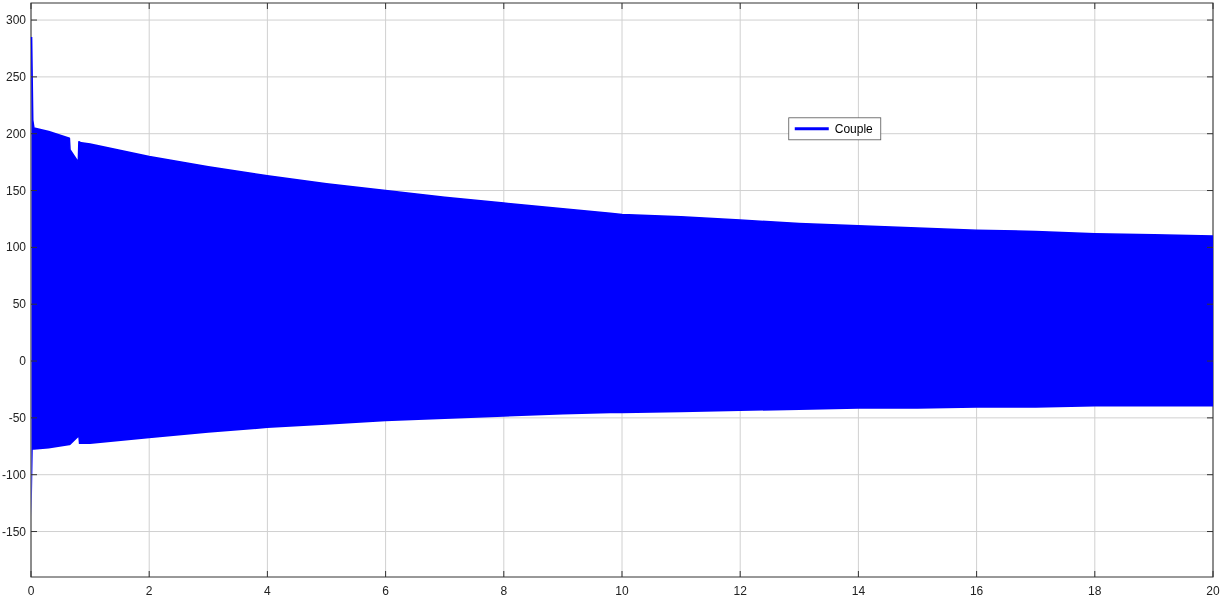 The image size is (1225, 606). I want to click on x-tick-label: 6, so click(386, 591).